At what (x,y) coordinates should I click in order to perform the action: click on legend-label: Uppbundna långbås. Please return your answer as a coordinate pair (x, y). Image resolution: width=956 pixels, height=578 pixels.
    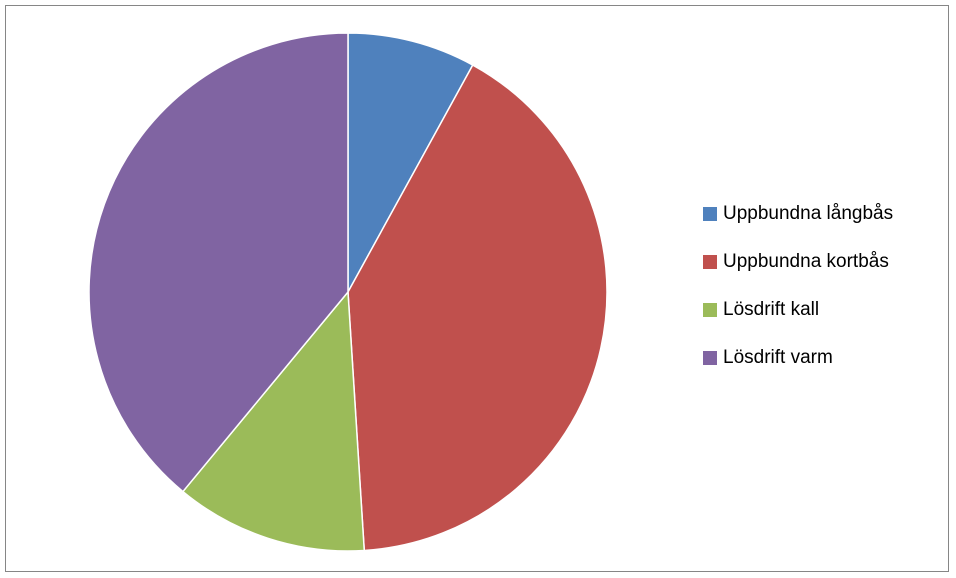
    Looking at the image, I should click on (808, 213).